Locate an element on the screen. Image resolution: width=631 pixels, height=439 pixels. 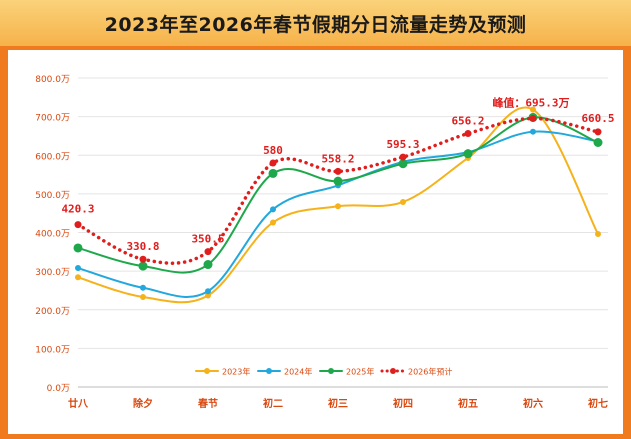
y-tick-label: 500.0万 is located at coordinates (52, 196).